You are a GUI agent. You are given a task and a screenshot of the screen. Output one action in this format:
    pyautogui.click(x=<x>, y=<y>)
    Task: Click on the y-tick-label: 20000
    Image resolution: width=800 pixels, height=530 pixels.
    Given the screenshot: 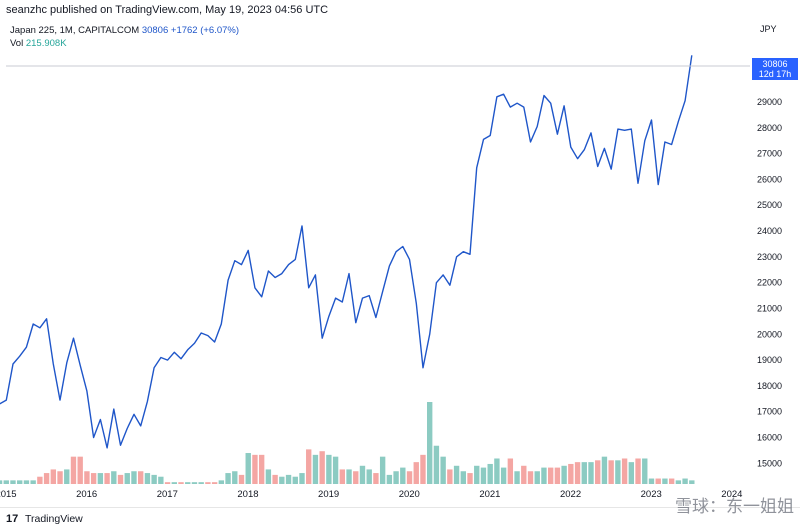 What is the action you would take?
    pyautogui.click(x=769, y=334)
    